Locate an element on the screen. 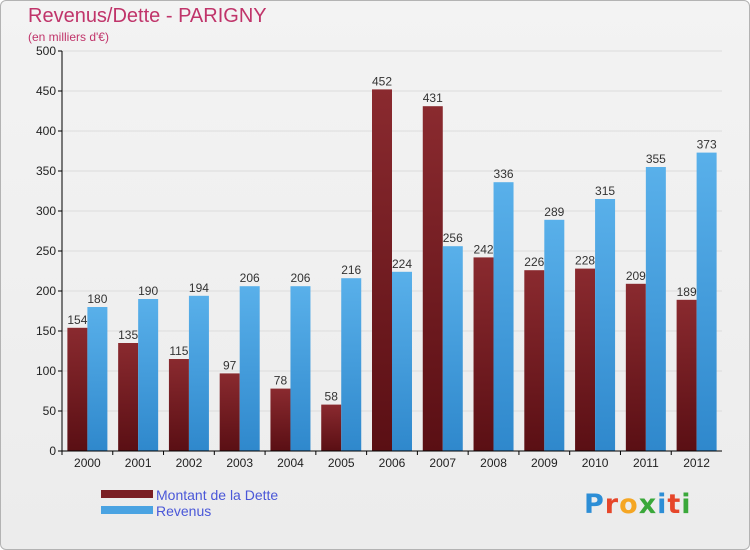  x-tick-label: 2012 is located at coordinates (696, 463).